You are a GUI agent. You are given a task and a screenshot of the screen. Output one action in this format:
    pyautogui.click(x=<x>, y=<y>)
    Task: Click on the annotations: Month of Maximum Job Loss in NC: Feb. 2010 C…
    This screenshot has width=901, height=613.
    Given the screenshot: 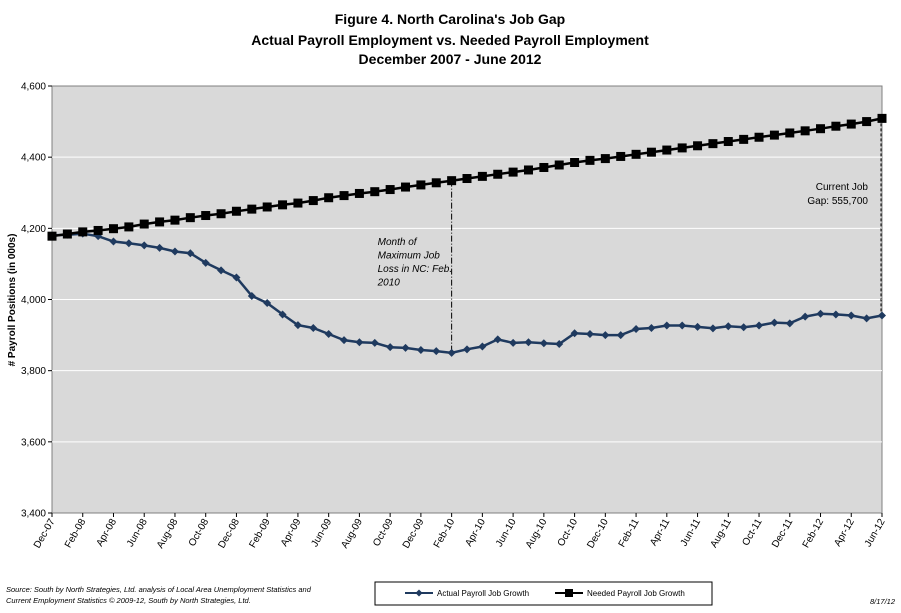 What is the action you would take?
    pyautogui.click(x=623, y=235)
    